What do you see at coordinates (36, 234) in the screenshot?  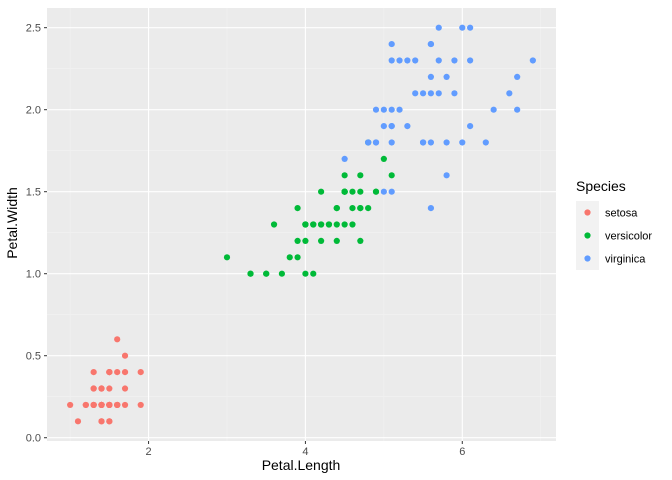 I see `y-axis-ticks: 0.0 0.5 1.0 1.5 2.0 2.5` at bounding box center [36, 234].